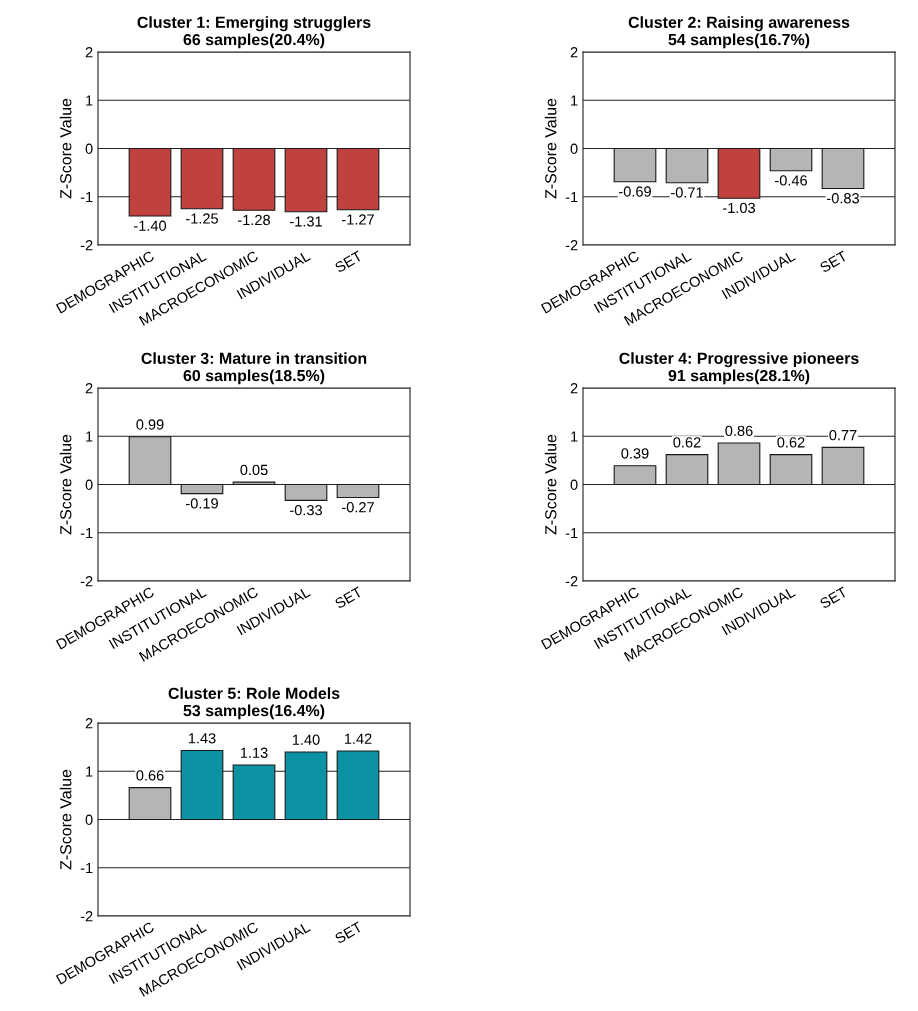 Image resolution: width=918 pixels, height=1011 pixels. Describe the element at coordinates (254, 220) in the screenshot. I see `data-label: -1.28` at that location.